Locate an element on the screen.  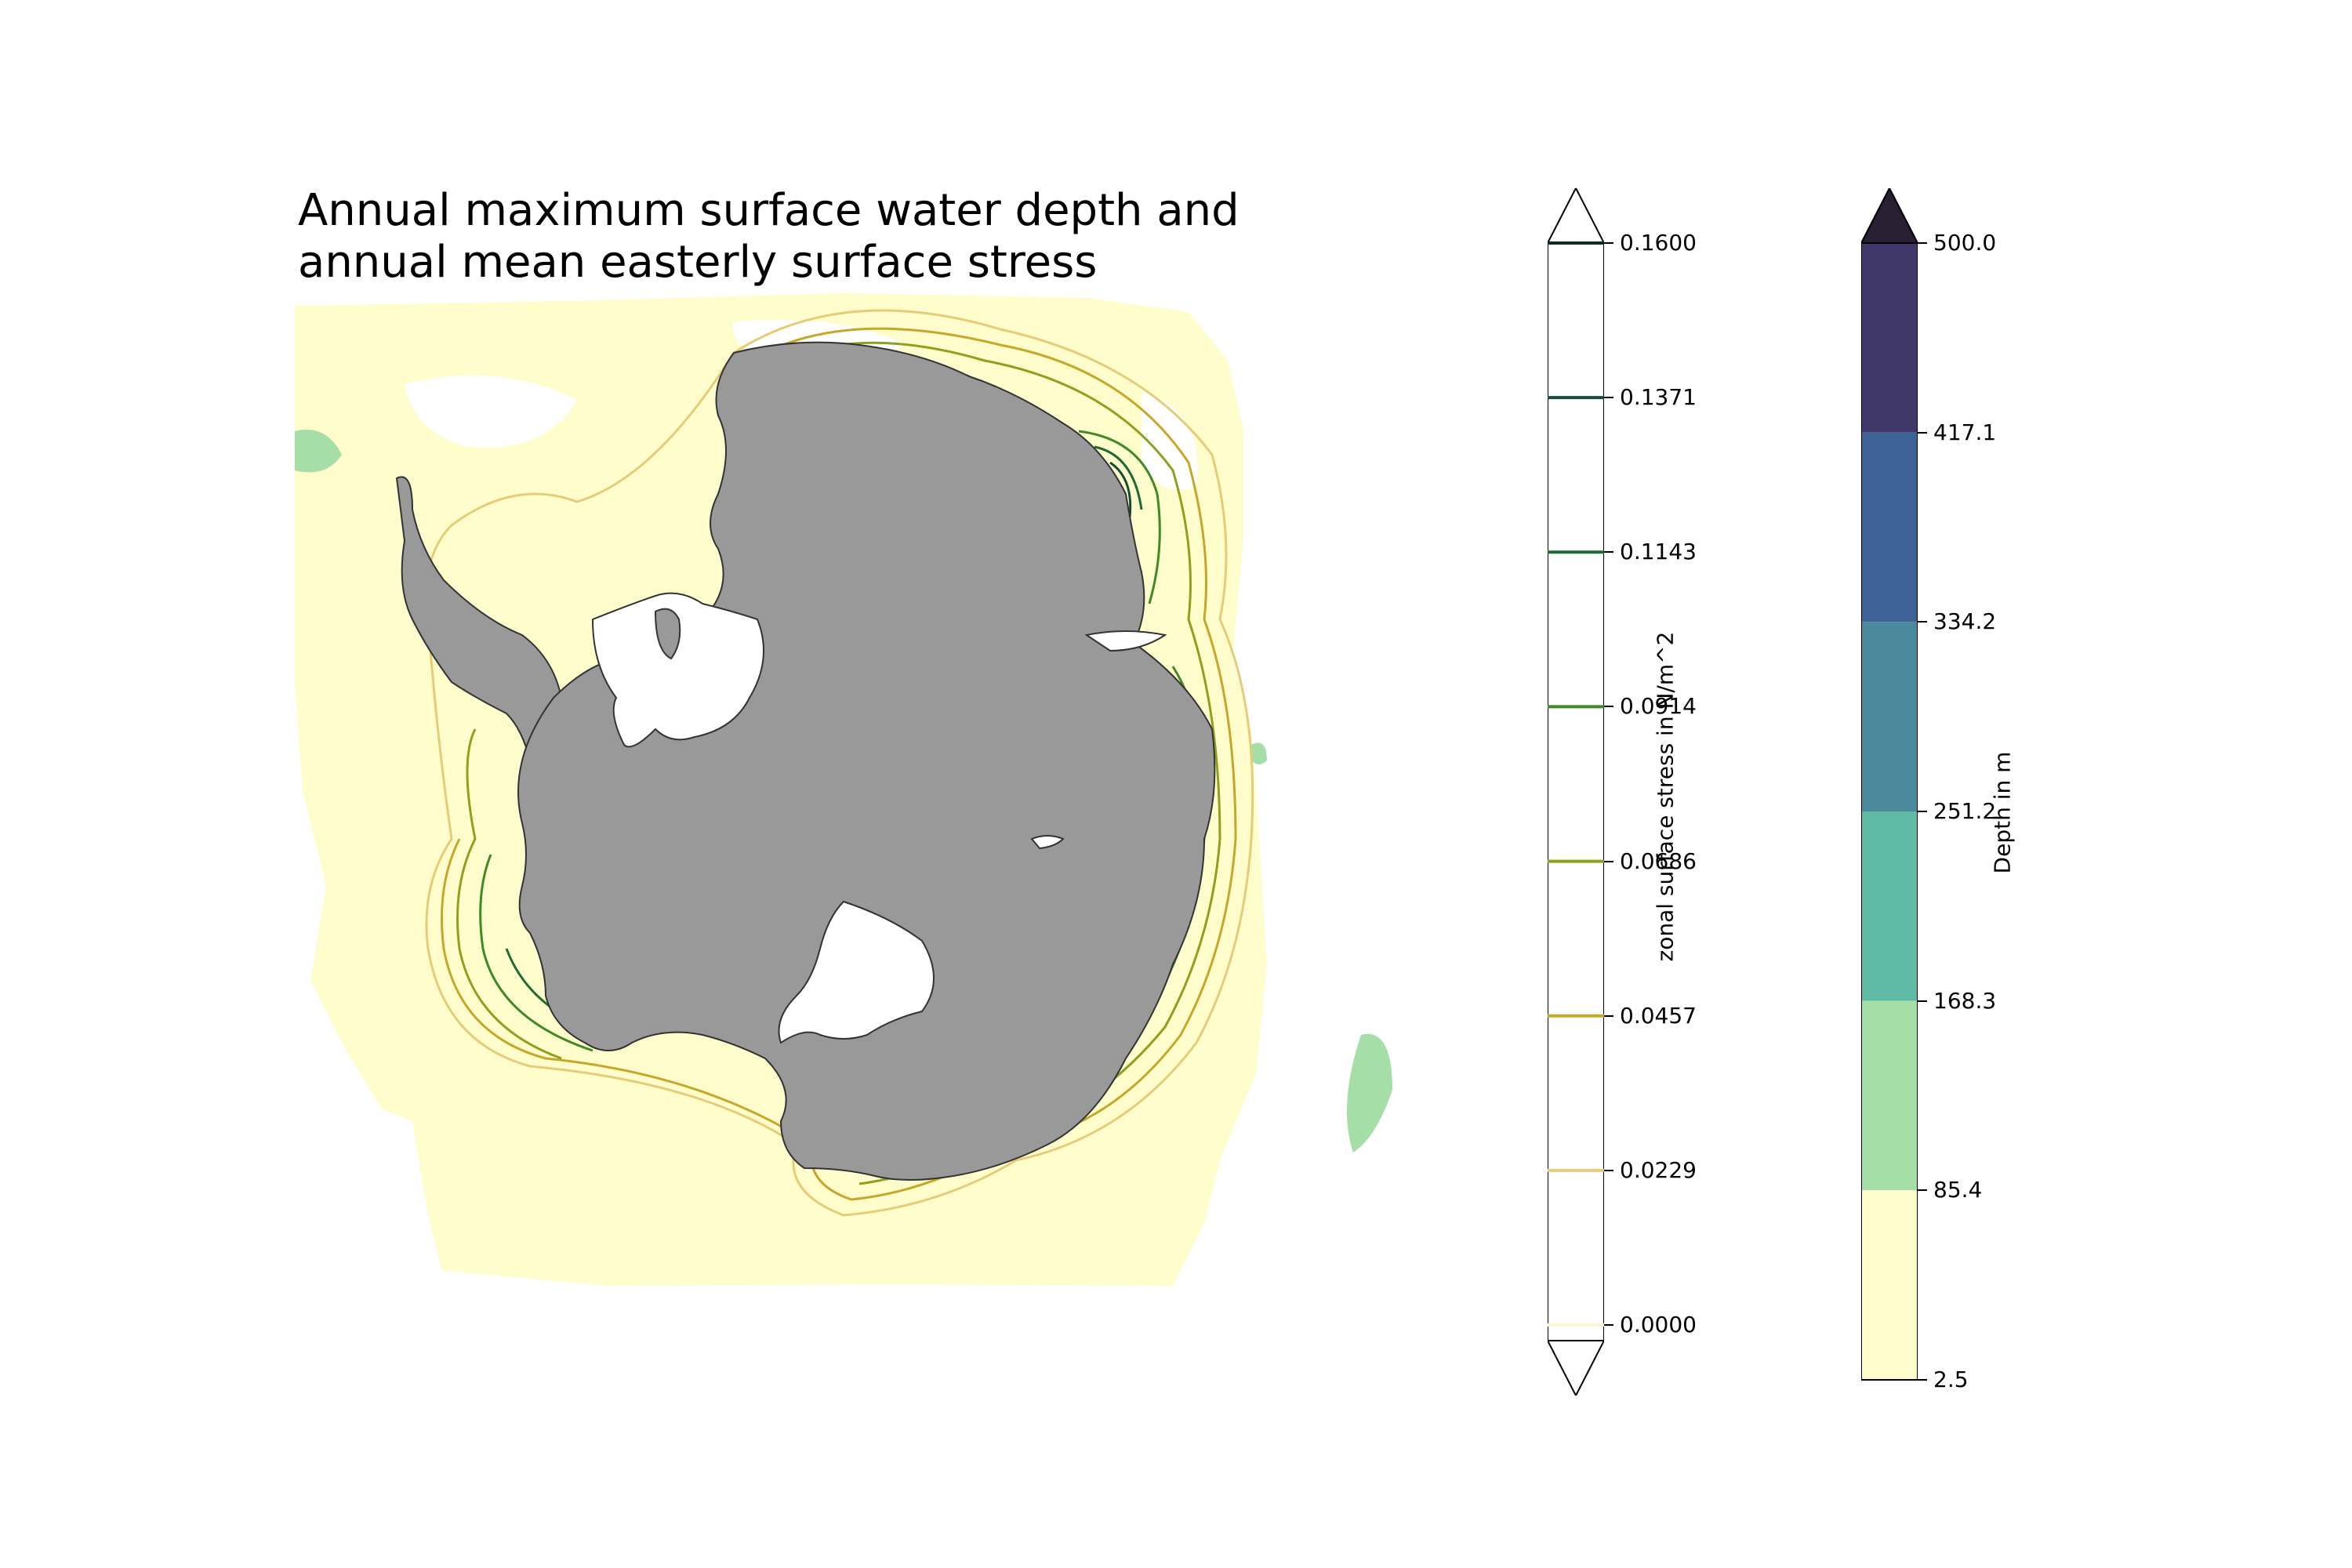
depth-tick-label: 334.2 is located at coordinates (1965, 621).